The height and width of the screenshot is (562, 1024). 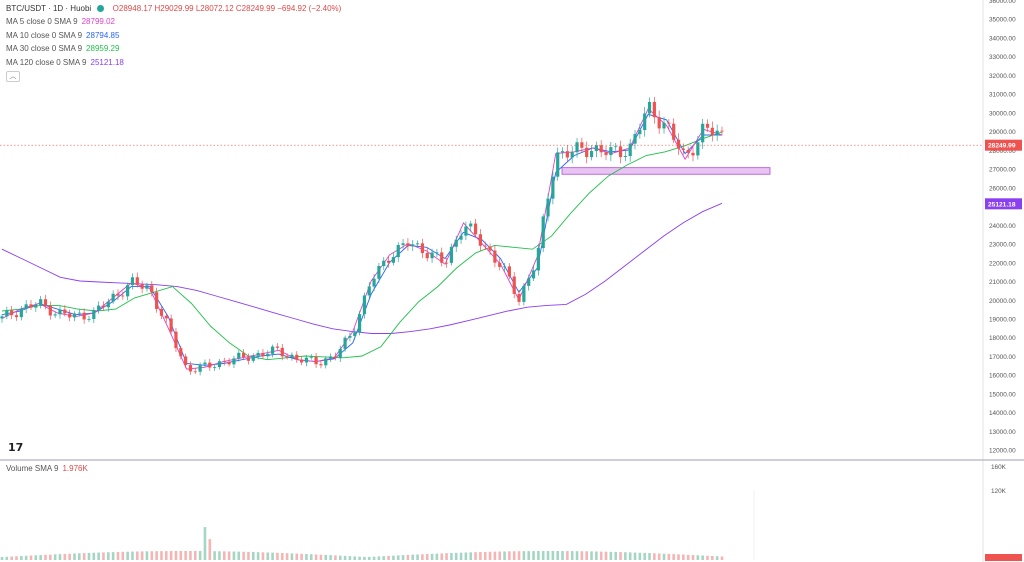 I want to click on legend-ma5: MA 5 close 0 SMA 9 28799.02, so click(x=60, y=22).